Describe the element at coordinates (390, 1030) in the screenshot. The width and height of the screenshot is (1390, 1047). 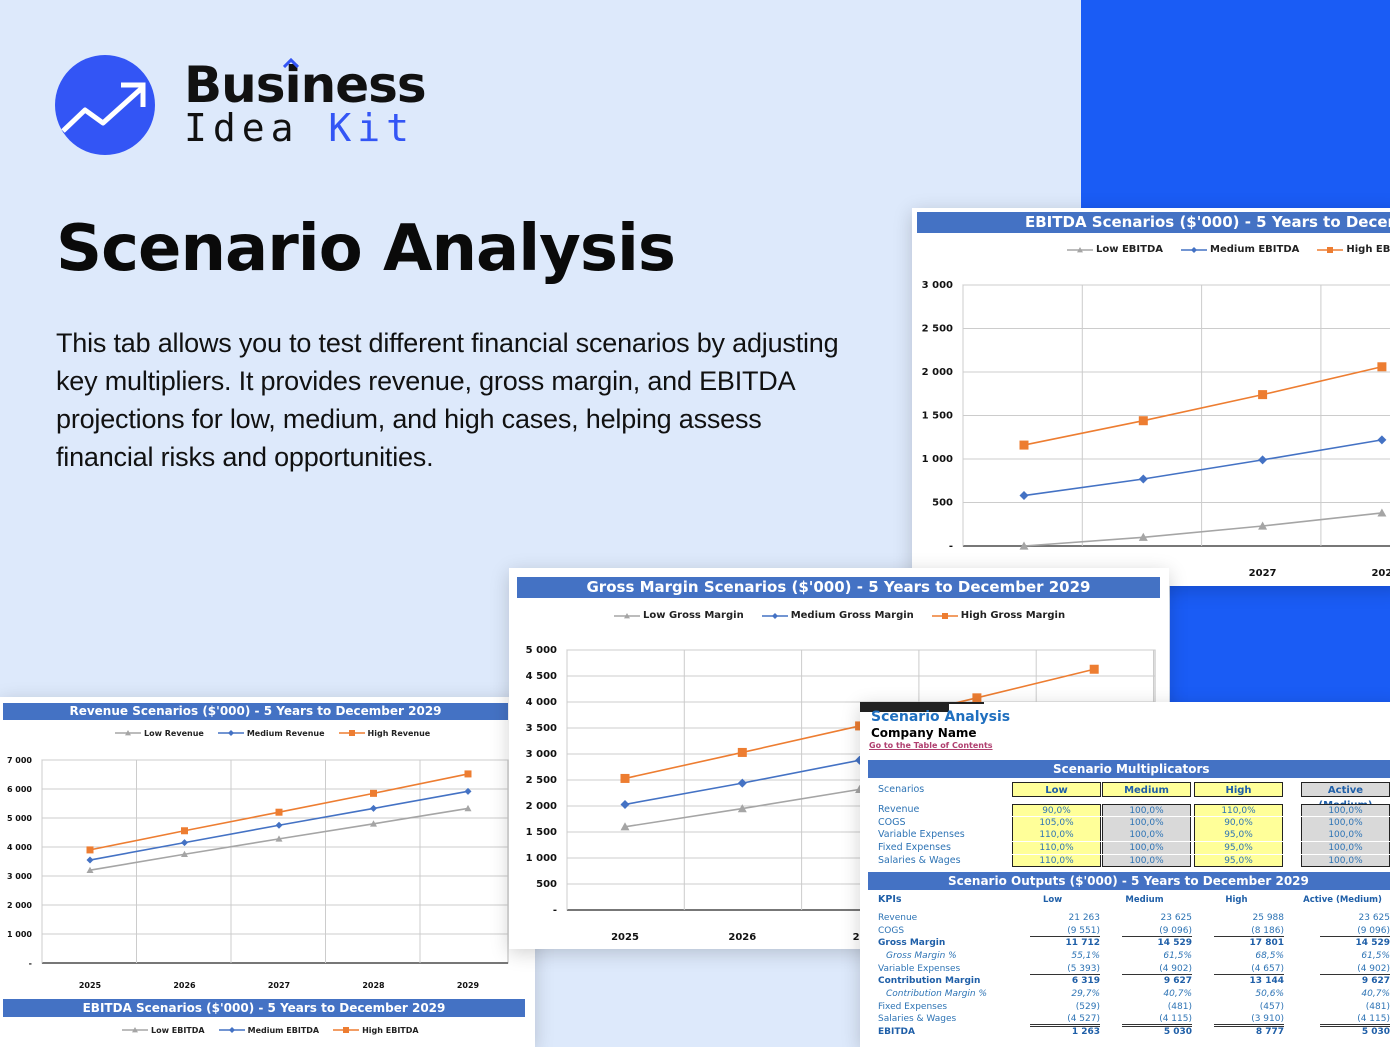
I see `legend-label: High EBITDA` at that location.